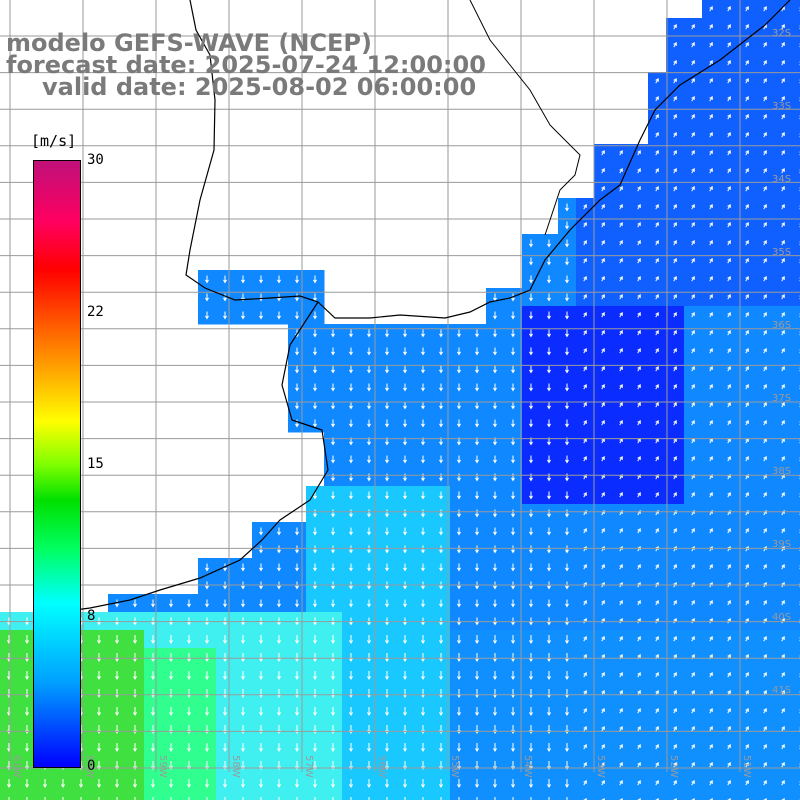 Image resolution: width=800 pixels, height=800 pixels. What do you see at coordinates (95, 312) in the screenshot?
I see `colorbar-tick-22: 22` at bounding box center [95, 312].